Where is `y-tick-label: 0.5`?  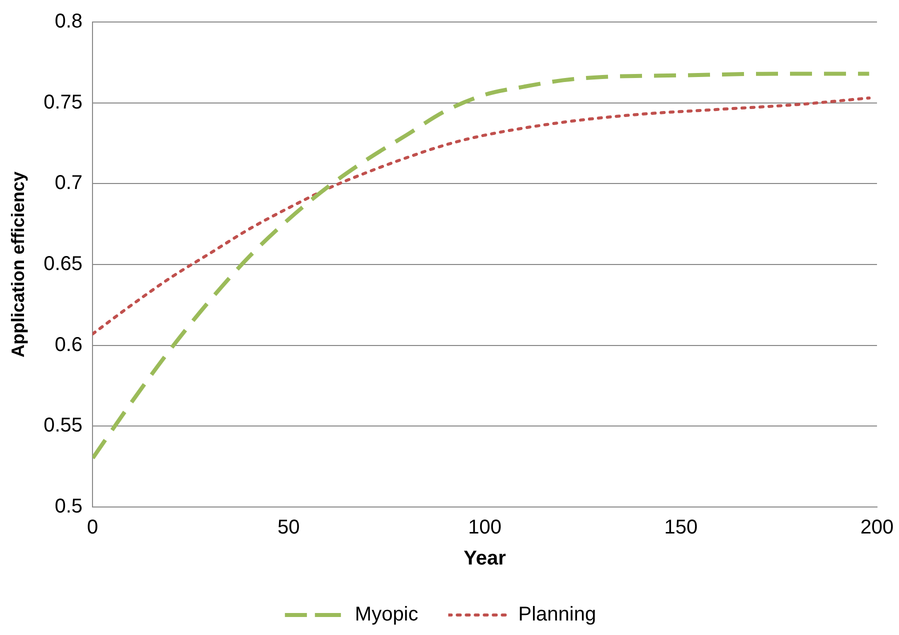
y-tick-label: 0.5 is located at coordinates (68, 507).